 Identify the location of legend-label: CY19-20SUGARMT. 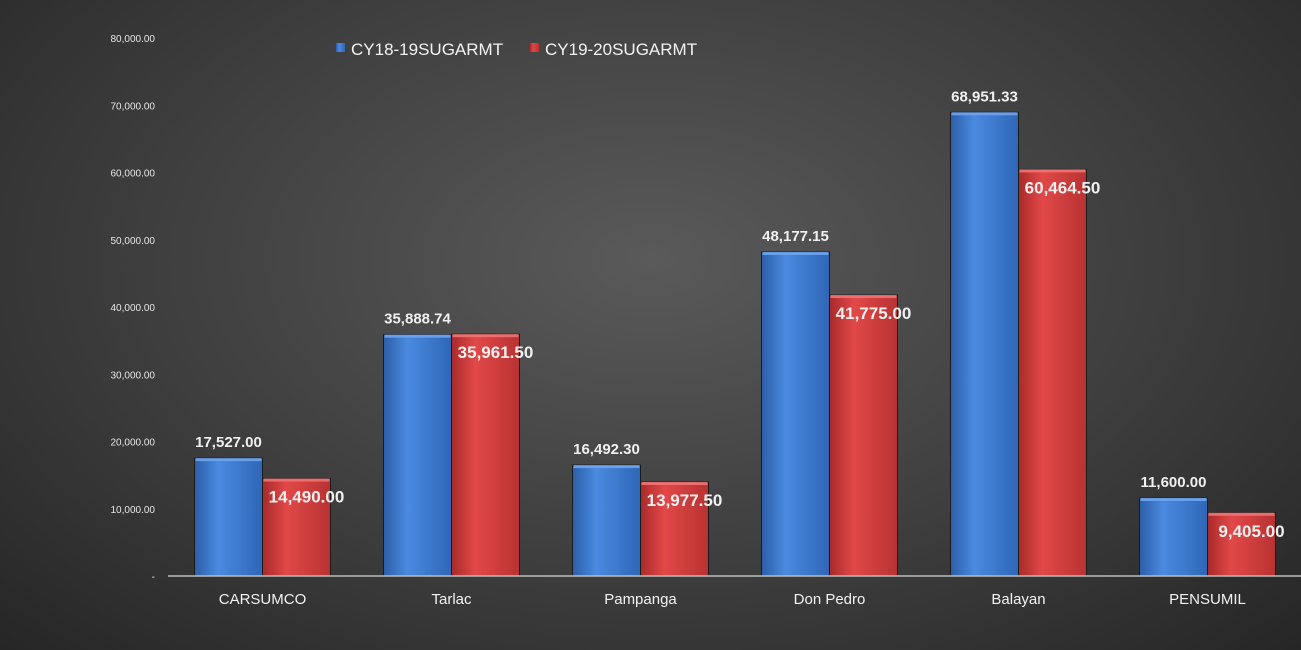
(621, 49).